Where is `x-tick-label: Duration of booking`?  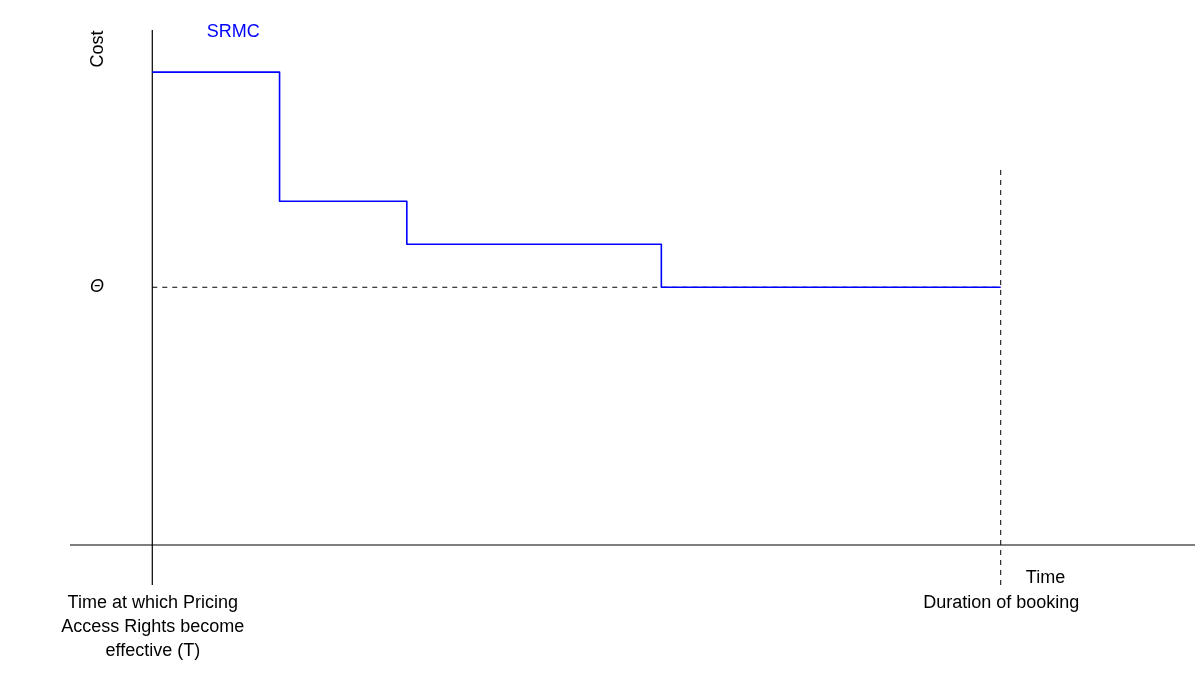 x-tick-label: Duration of booking is located at coordinates (1001, 601).